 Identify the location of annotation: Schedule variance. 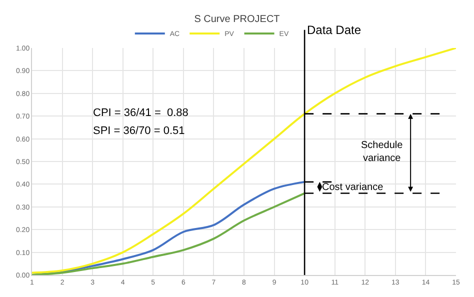
(382, 152).